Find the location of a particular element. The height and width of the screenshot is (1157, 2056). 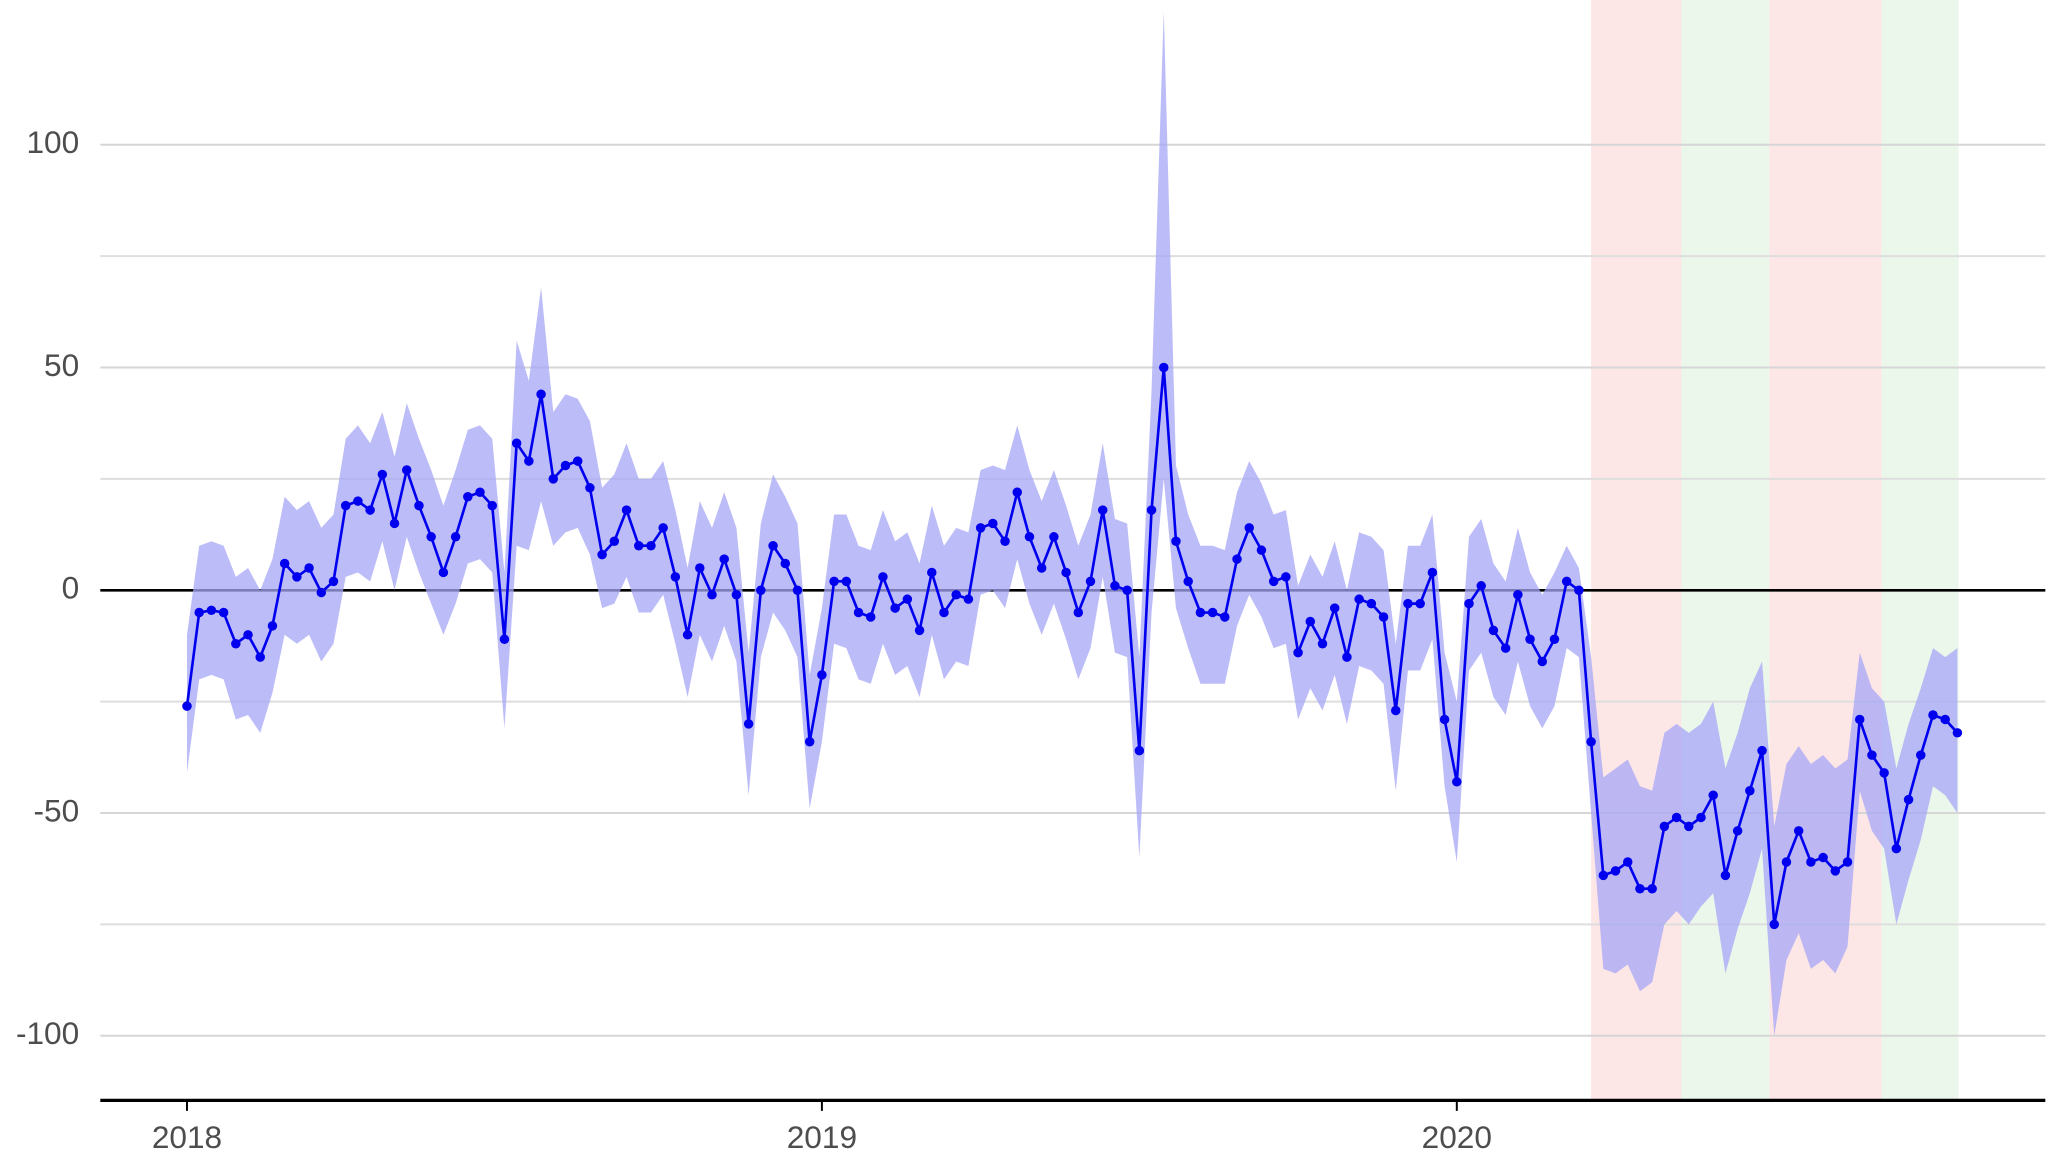

y-tick-label: -50 is located at coordinates (57, 810).